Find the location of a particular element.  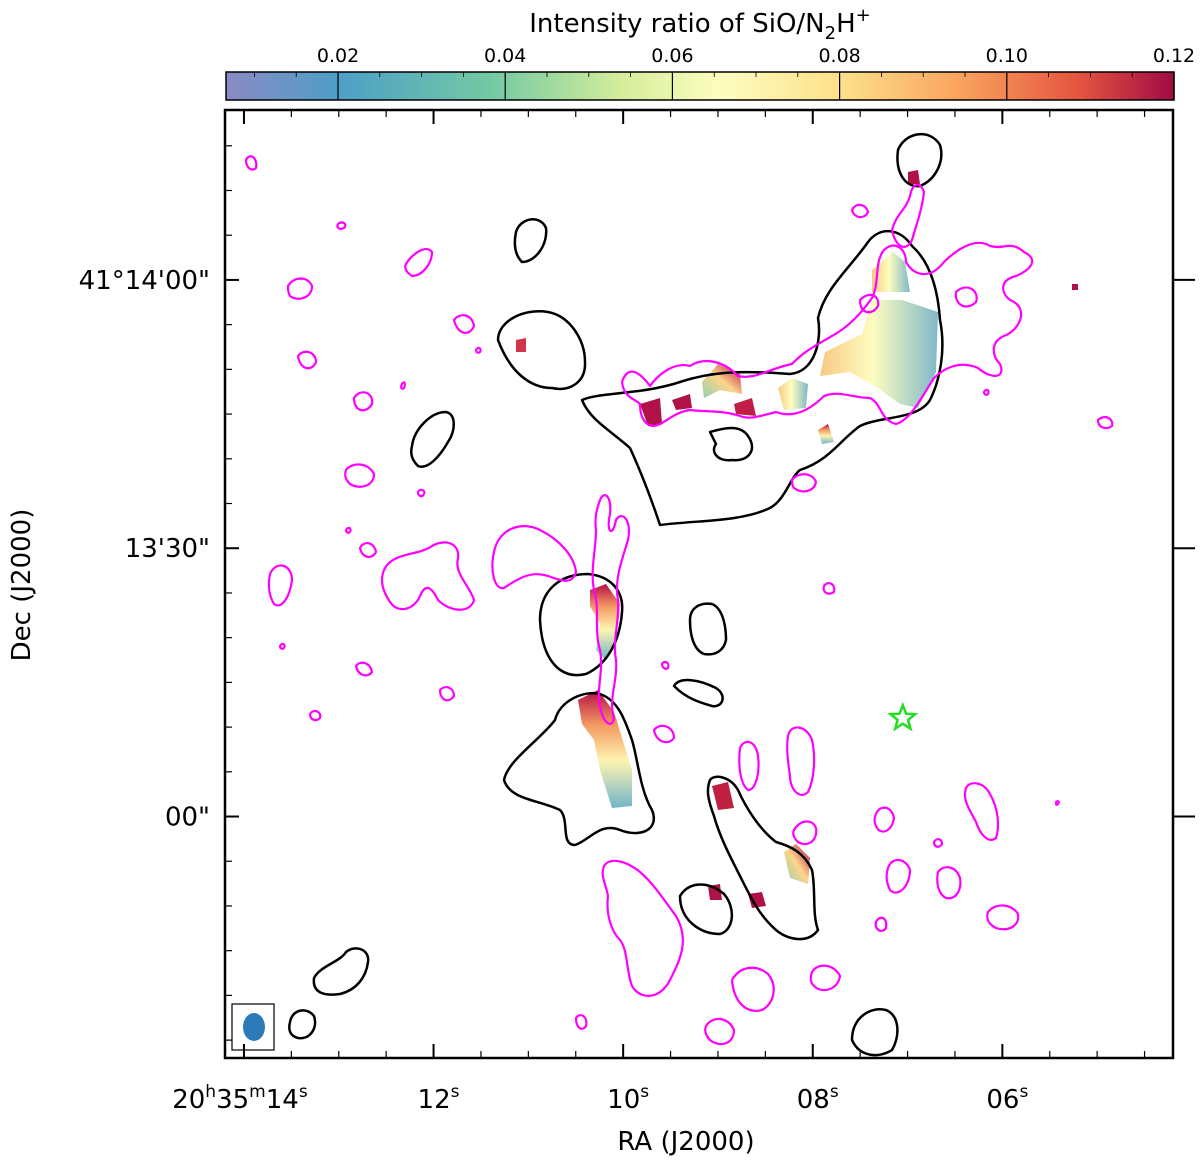

black-contour-mid-small is located at coordinates (708, 629).